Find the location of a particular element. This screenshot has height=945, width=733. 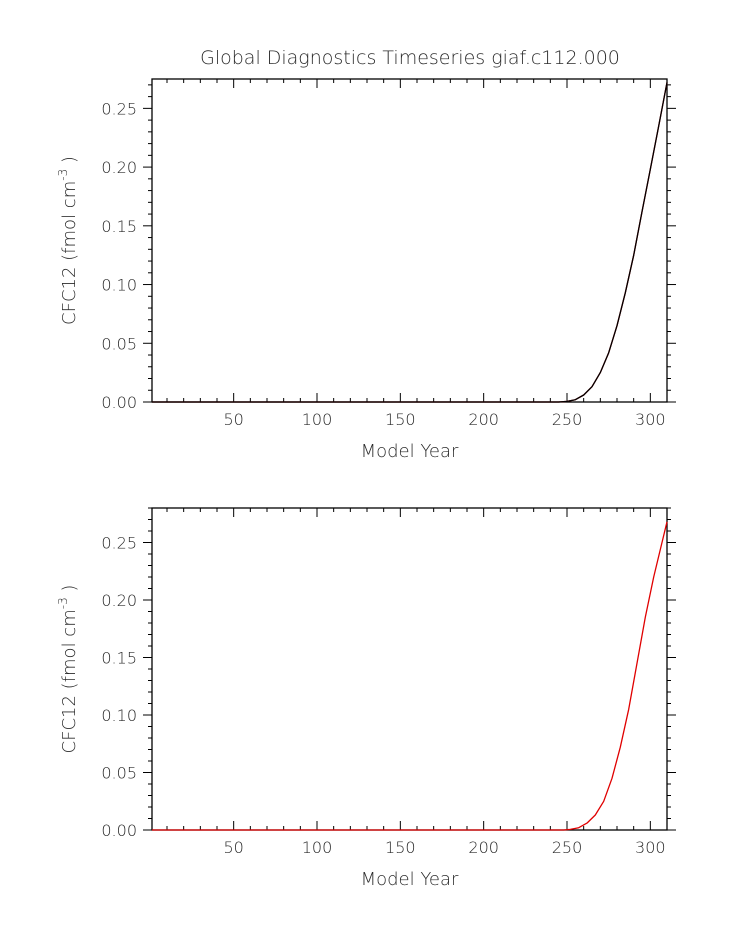

chart-0-x-tick-label: 250 is located at coordinates (567, 419).